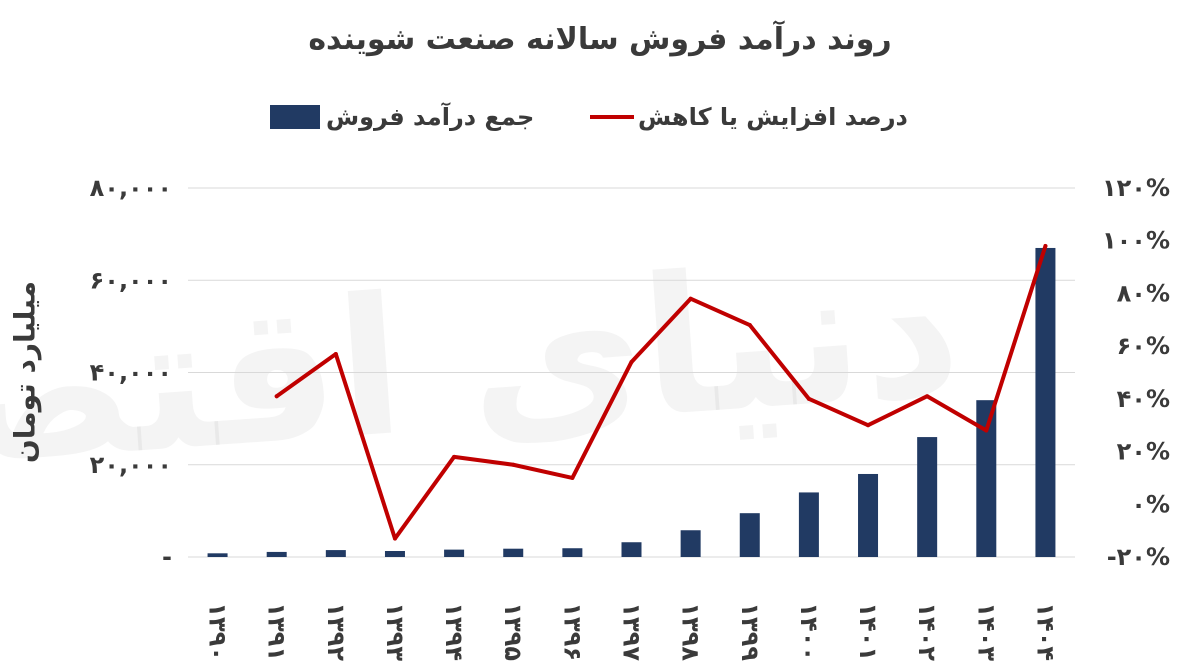  I want to click on x-tick-label: ۱۳۹۹, so click(750, 631).